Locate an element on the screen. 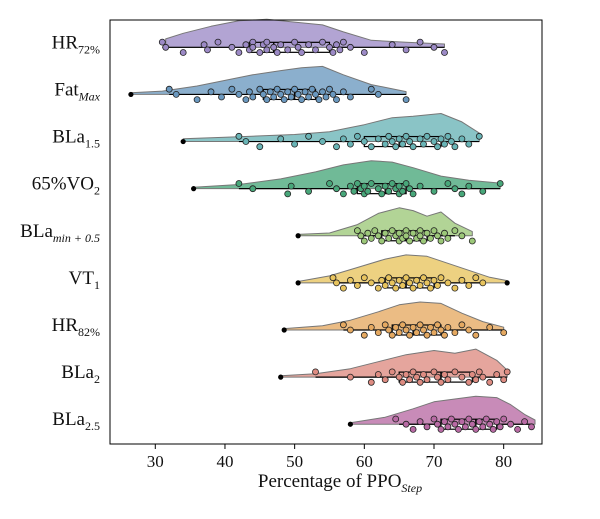 Image resolution: width=600 pixels, height=519 pixels. y-label-sub: 72% is located at coordinates (89, 49).